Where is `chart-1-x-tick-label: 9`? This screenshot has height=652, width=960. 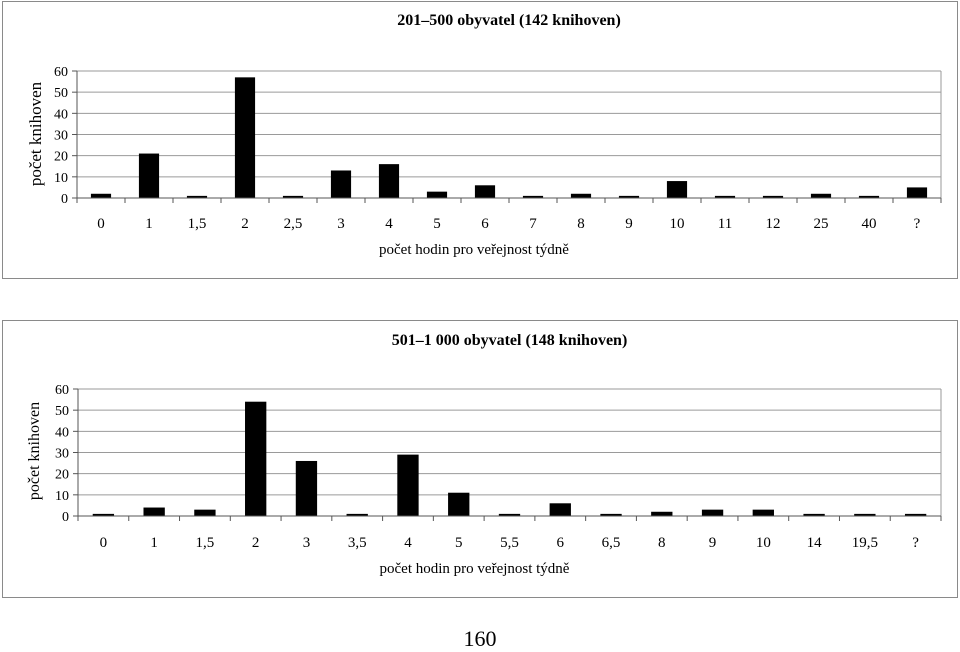 chart-1-x-tick-label: 9 is located at coordinates (629, 224).